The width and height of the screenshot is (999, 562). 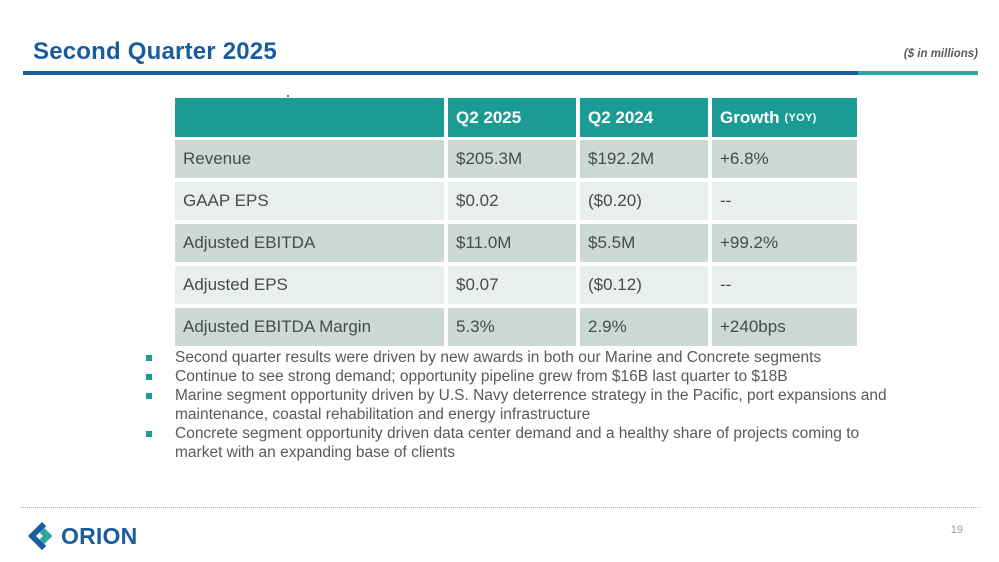 I want to click on row-label-revenue: Revenue, so click(x=309, y=159).